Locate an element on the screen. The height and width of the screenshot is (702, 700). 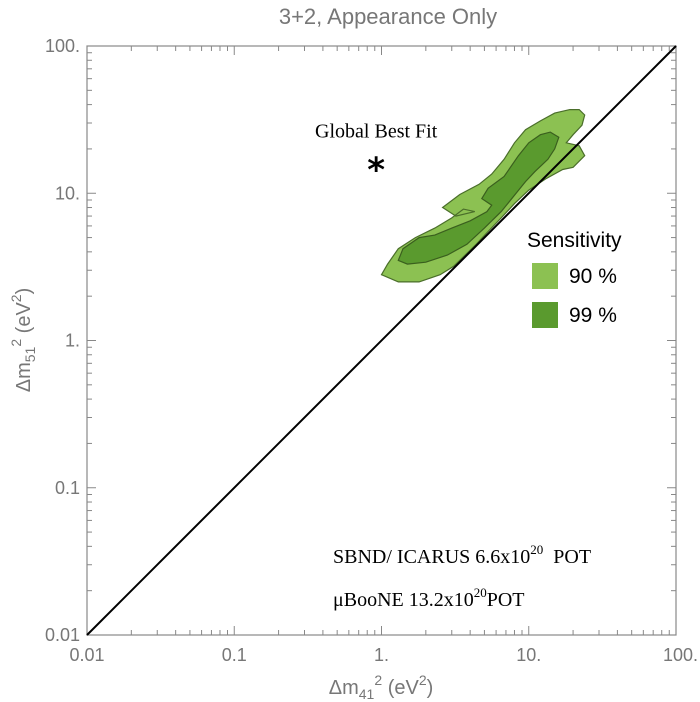
x-tick-label: 0.1 is located at coordinates (234, 655).